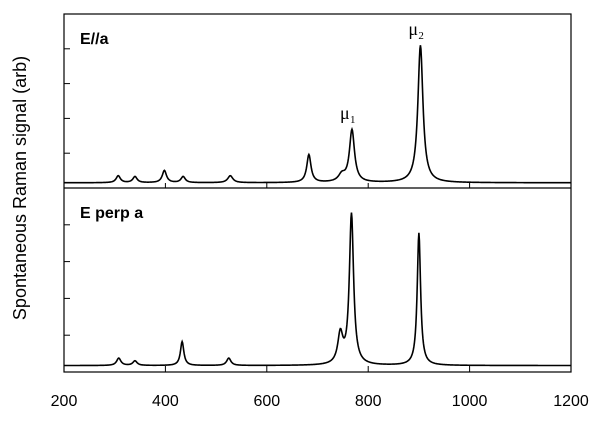 This screenshot has height=425, width=597. What do you see at coordinates (266, 401) in the screenshot?
I see `x-tick-label: 600` at bounding box center [266, 401].